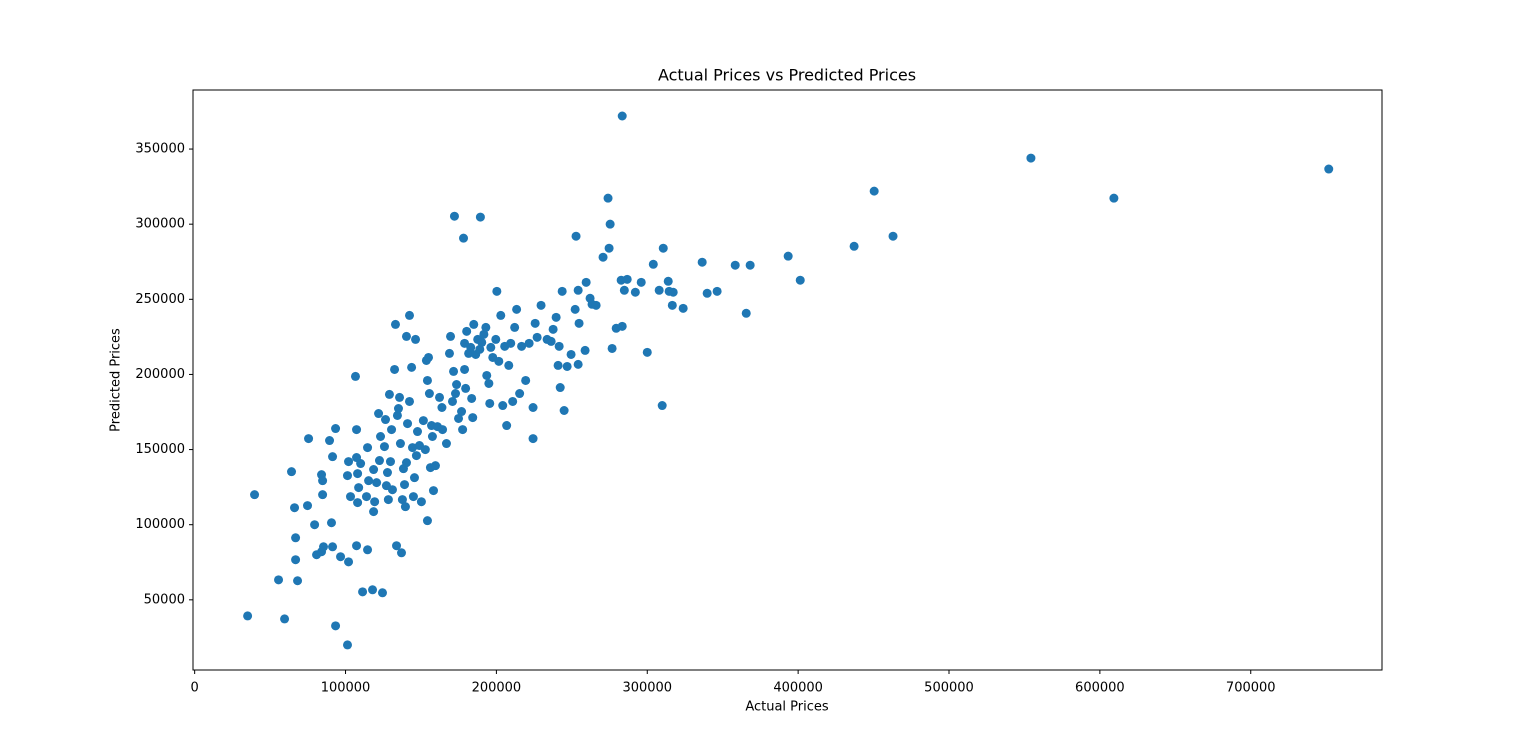  What do you see at coordinates (949, 688) in the screenshot?
I see `x-tick-label: 500000` at bounding box center [949, 688].